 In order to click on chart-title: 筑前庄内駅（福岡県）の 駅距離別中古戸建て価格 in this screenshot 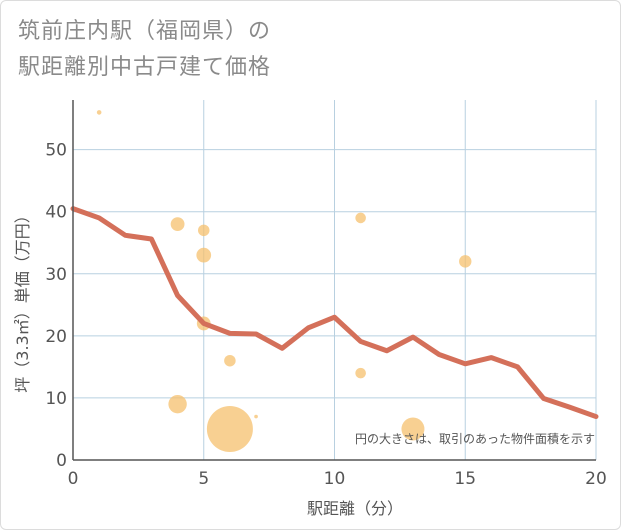, I will do `click(144, 50)`.